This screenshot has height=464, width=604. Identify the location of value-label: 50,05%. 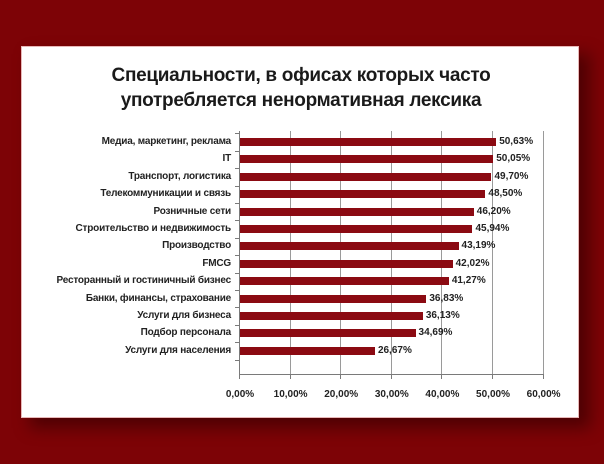
(513, 158).